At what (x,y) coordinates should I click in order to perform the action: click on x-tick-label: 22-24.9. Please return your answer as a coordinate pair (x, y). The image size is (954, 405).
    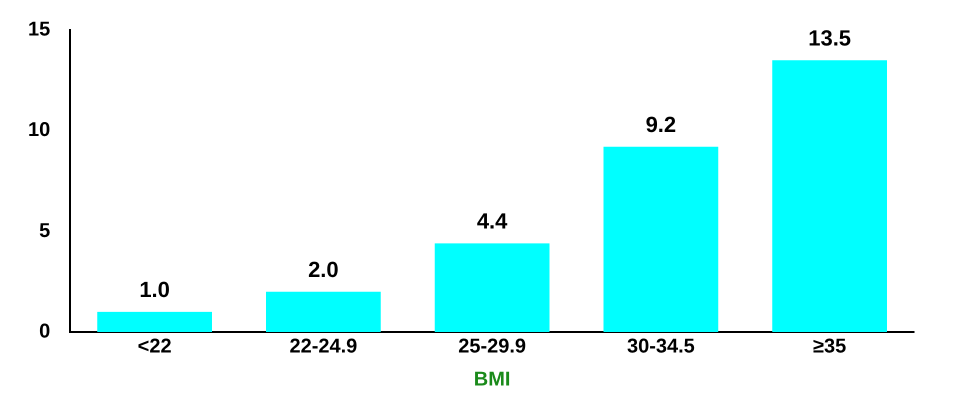
    Looking at the image, I should click on (323, 347).